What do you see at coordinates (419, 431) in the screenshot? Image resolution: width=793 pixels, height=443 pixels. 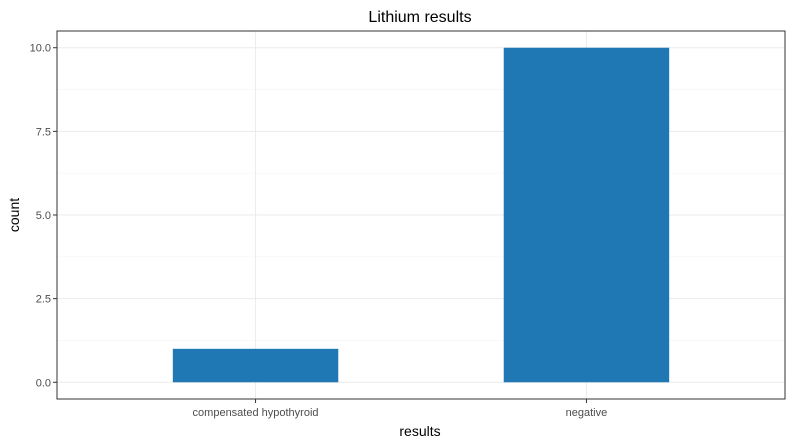 I see `x-axis-title: results` at bounding box center [419, 431].